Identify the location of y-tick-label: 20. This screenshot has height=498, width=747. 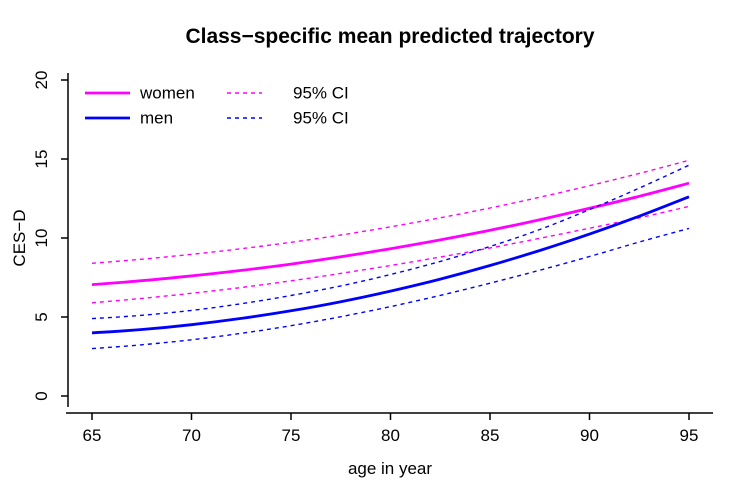
(41, 80).